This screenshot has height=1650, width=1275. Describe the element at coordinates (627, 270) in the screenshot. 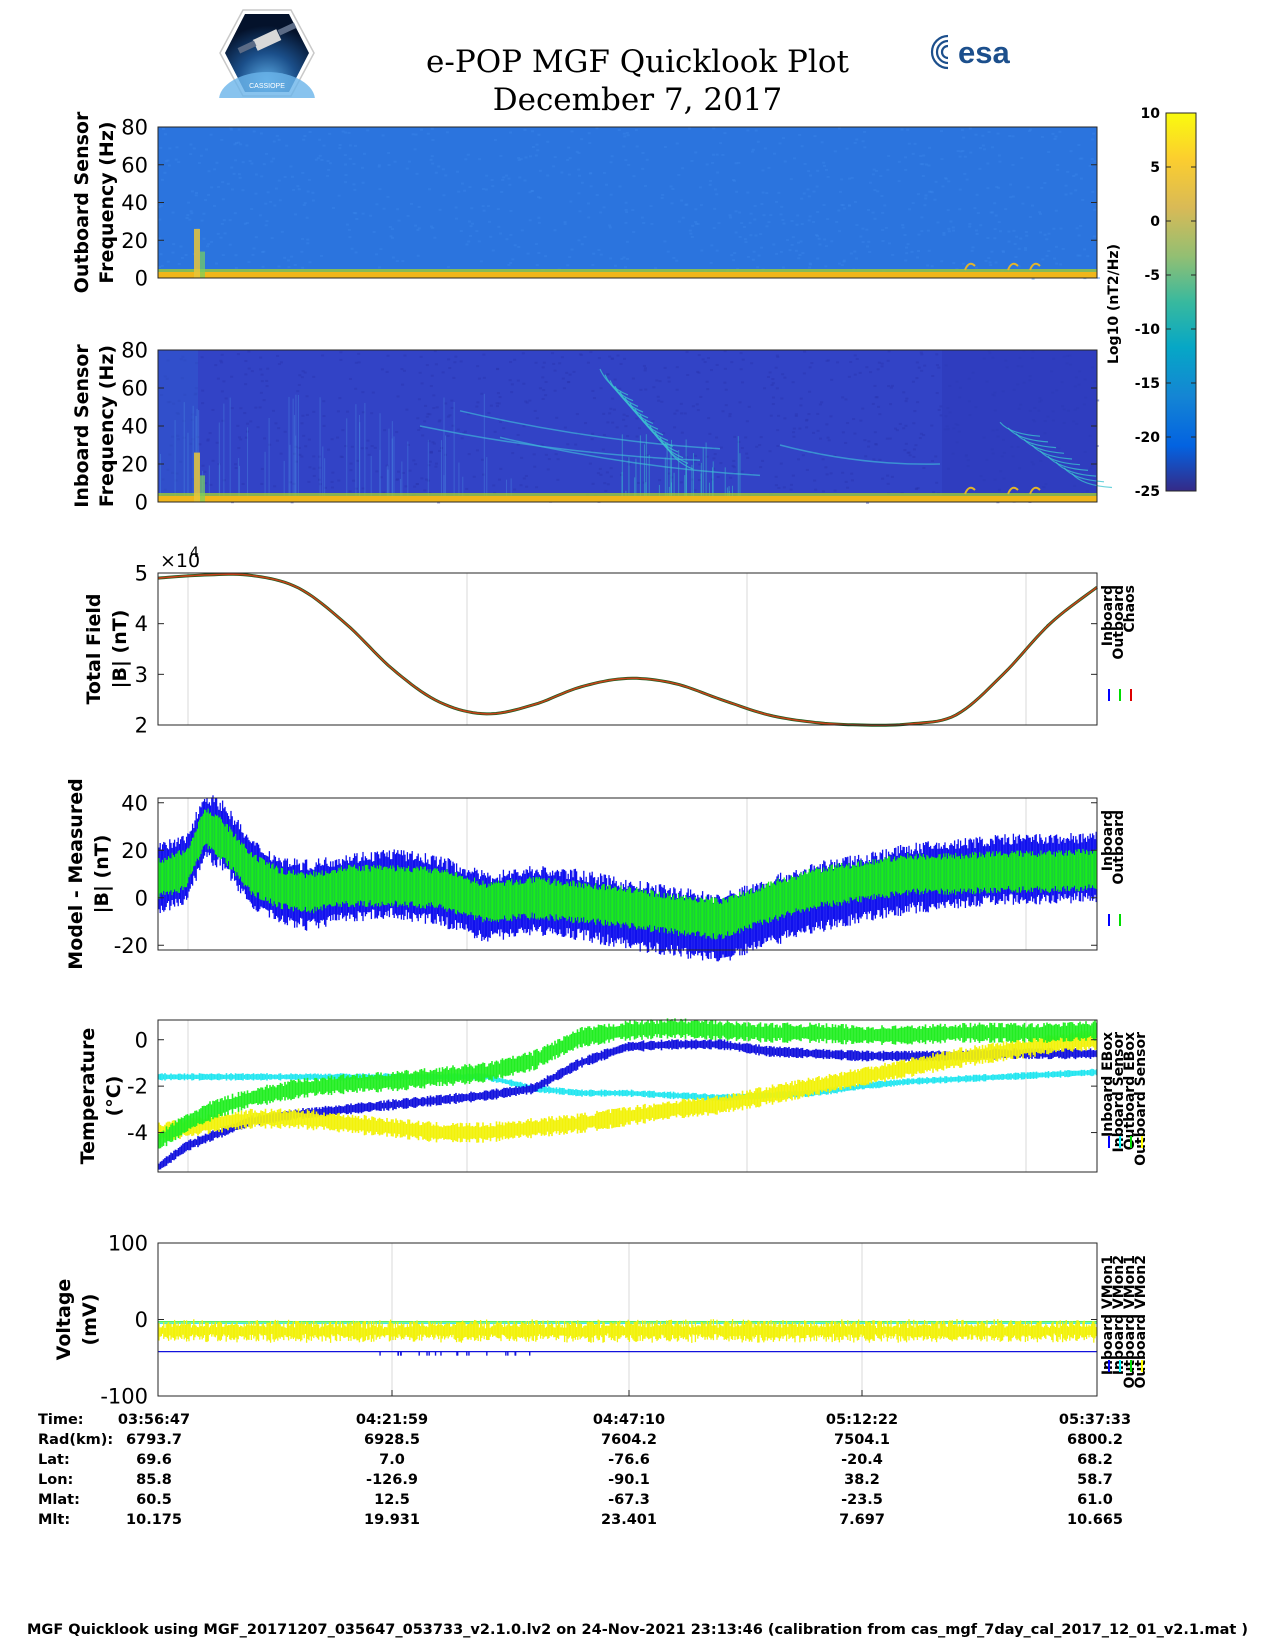

I see `low-frequency-band` at that location.